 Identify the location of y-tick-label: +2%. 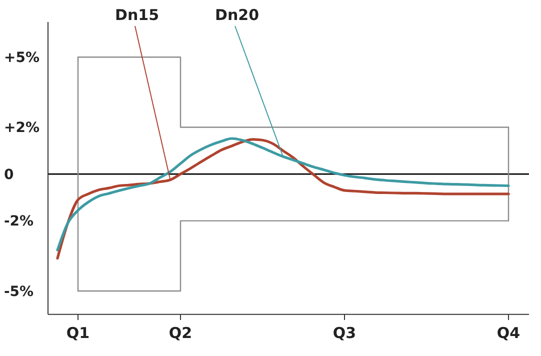
(22, 128).